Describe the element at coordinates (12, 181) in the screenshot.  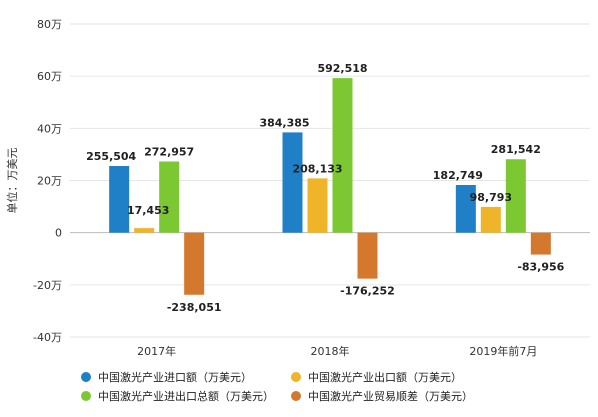
I see `y-axis-label: 单位：万美元` at that location.